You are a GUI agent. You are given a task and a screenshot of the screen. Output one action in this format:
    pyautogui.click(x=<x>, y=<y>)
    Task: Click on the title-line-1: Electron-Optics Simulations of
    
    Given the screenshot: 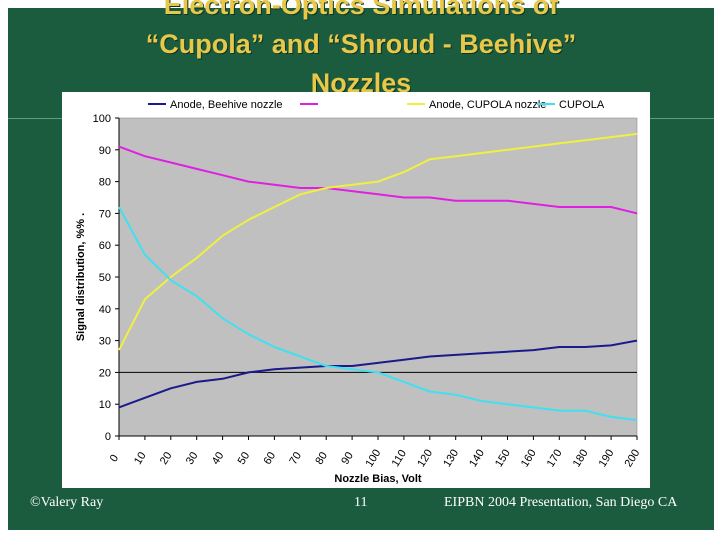 What is the action you would take?
    pyautogui.click(x=361, y=10)
    